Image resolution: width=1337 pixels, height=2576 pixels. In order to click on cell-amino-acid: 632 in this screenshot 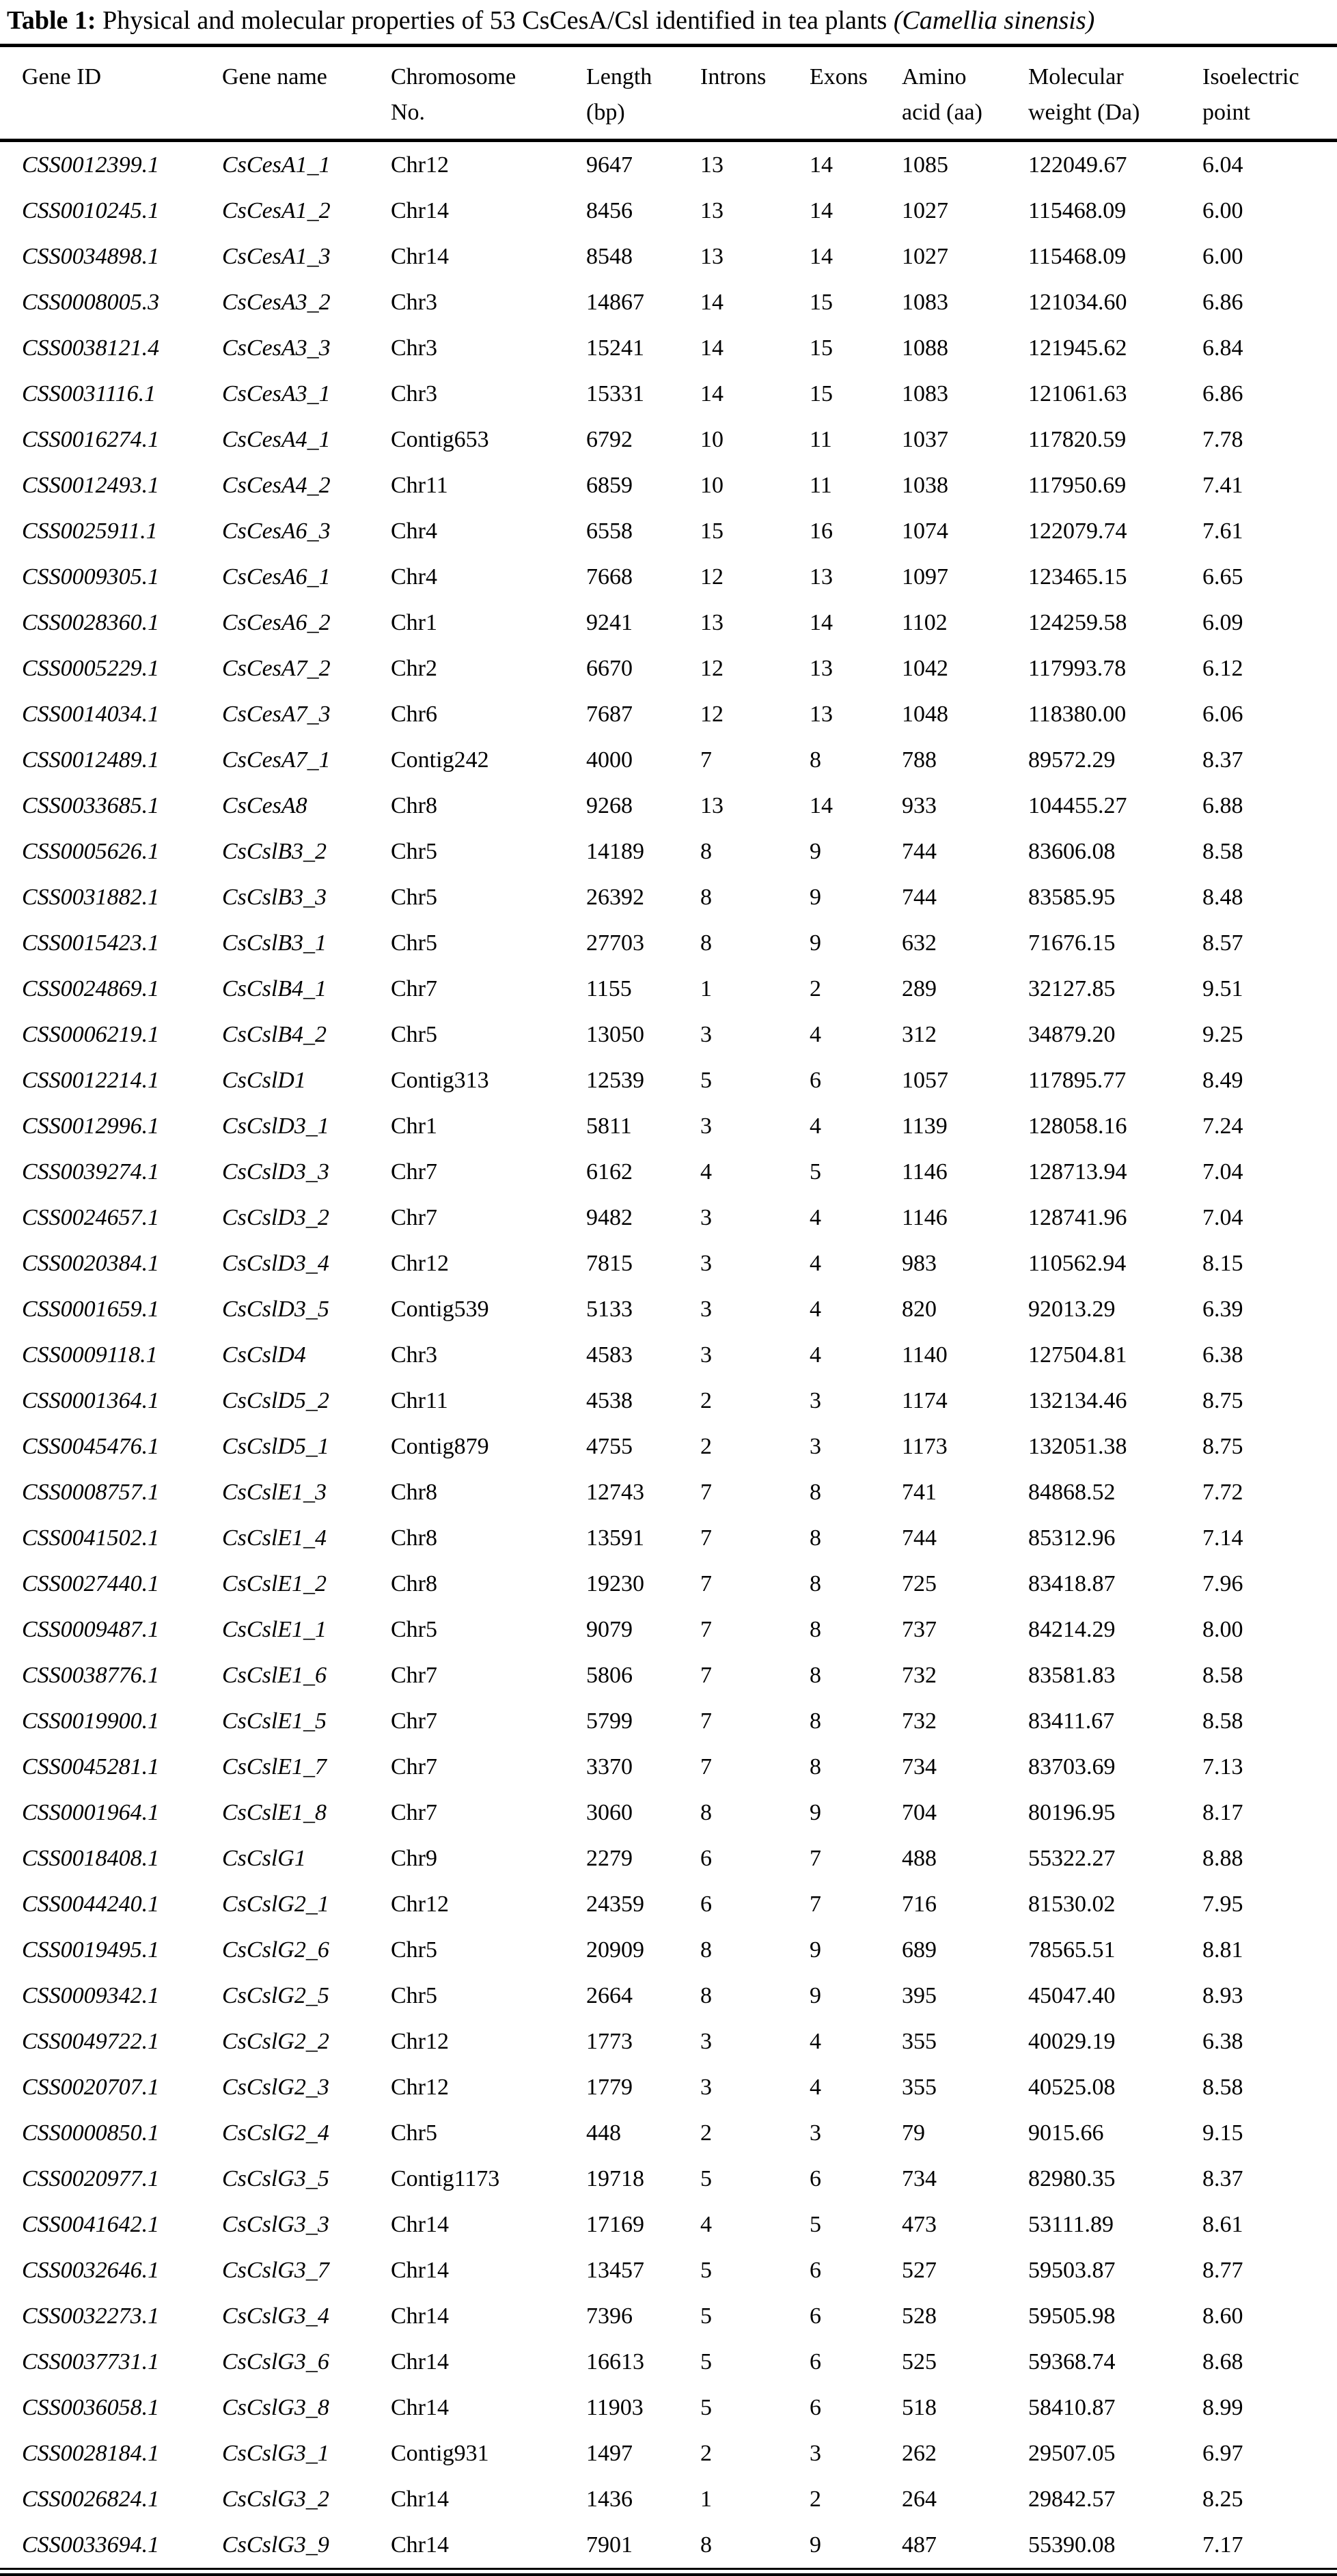, I will do `click(919, 943)`.